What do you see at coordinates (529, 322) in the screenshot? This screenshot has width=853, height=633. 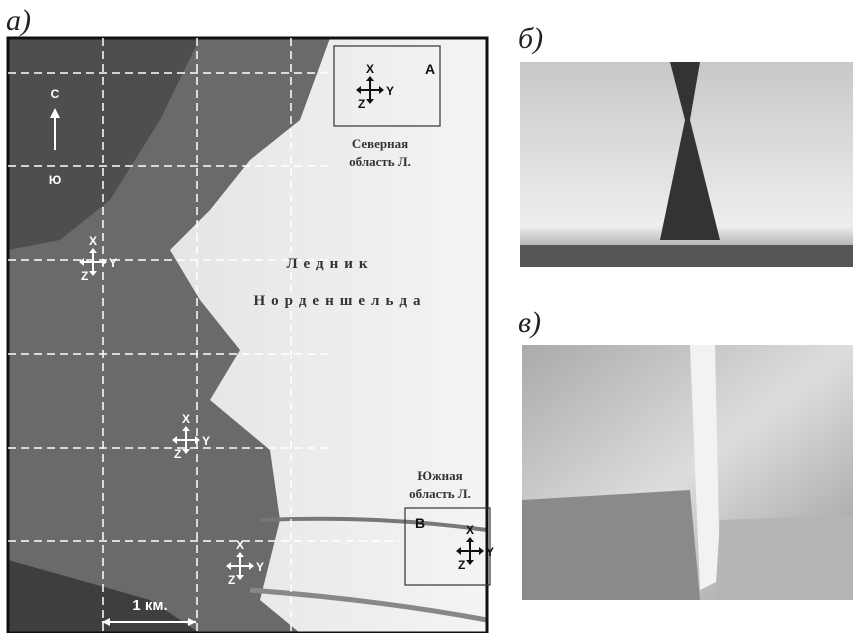 I see `panel-label: в)` at bounding box center [529, 322].